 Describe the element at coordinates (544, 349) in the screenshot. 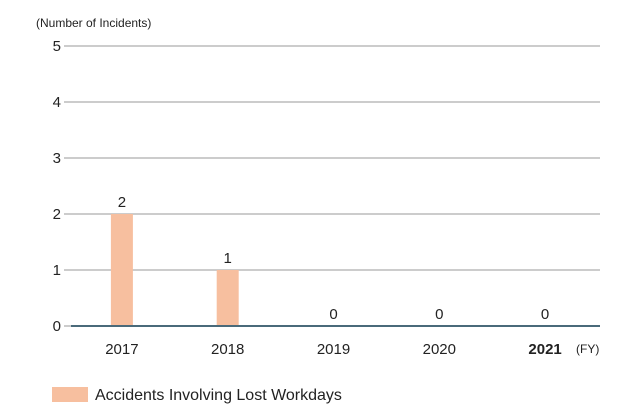

I see `x-tick-label-2021: 2021` at that location.